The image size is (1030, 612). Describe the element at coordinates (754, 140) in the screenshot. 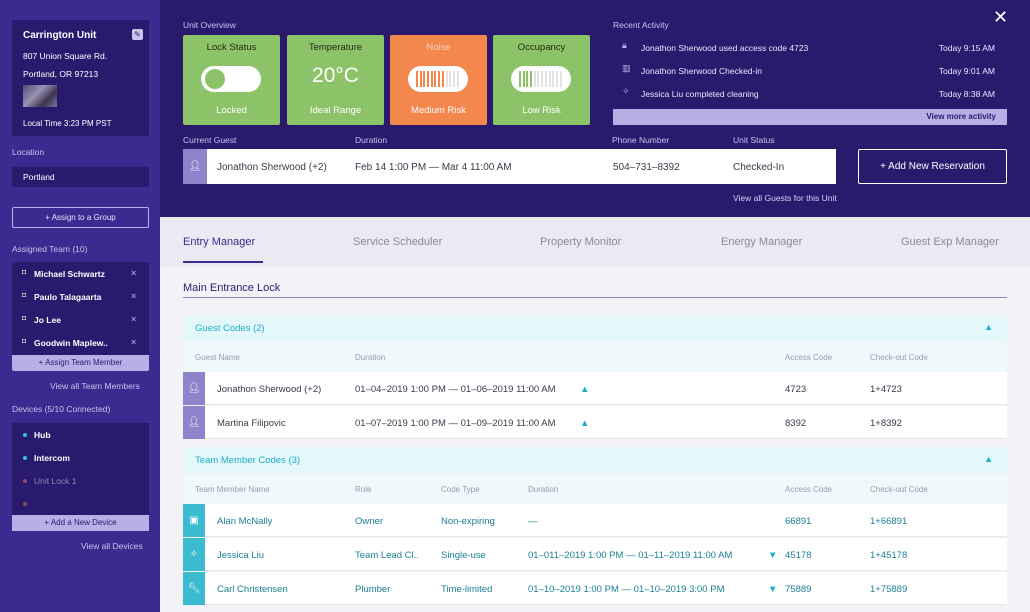

I see `unit-status-label: Unit Status` at that location.